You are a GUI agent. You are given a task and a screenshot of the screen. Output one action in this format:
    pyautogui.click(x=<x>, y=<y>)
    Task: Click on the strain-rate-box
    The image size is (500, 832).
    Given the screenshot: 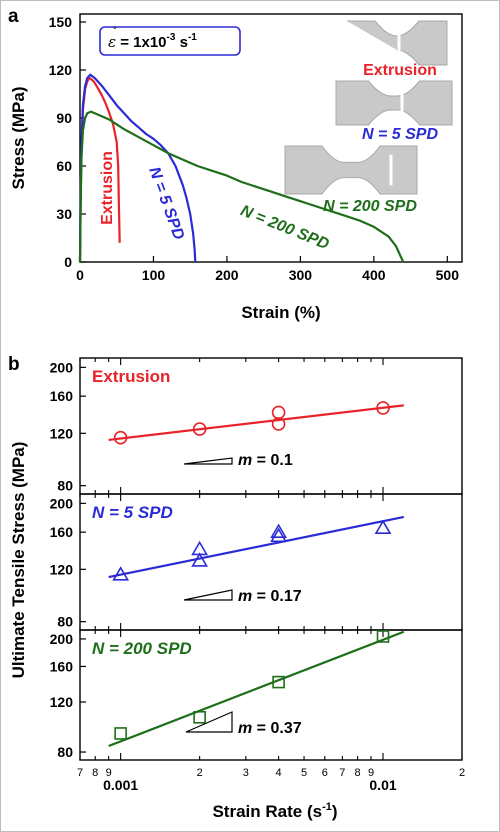 What is the action you would take?
    pyautogui.click(x=170, y=41)
    